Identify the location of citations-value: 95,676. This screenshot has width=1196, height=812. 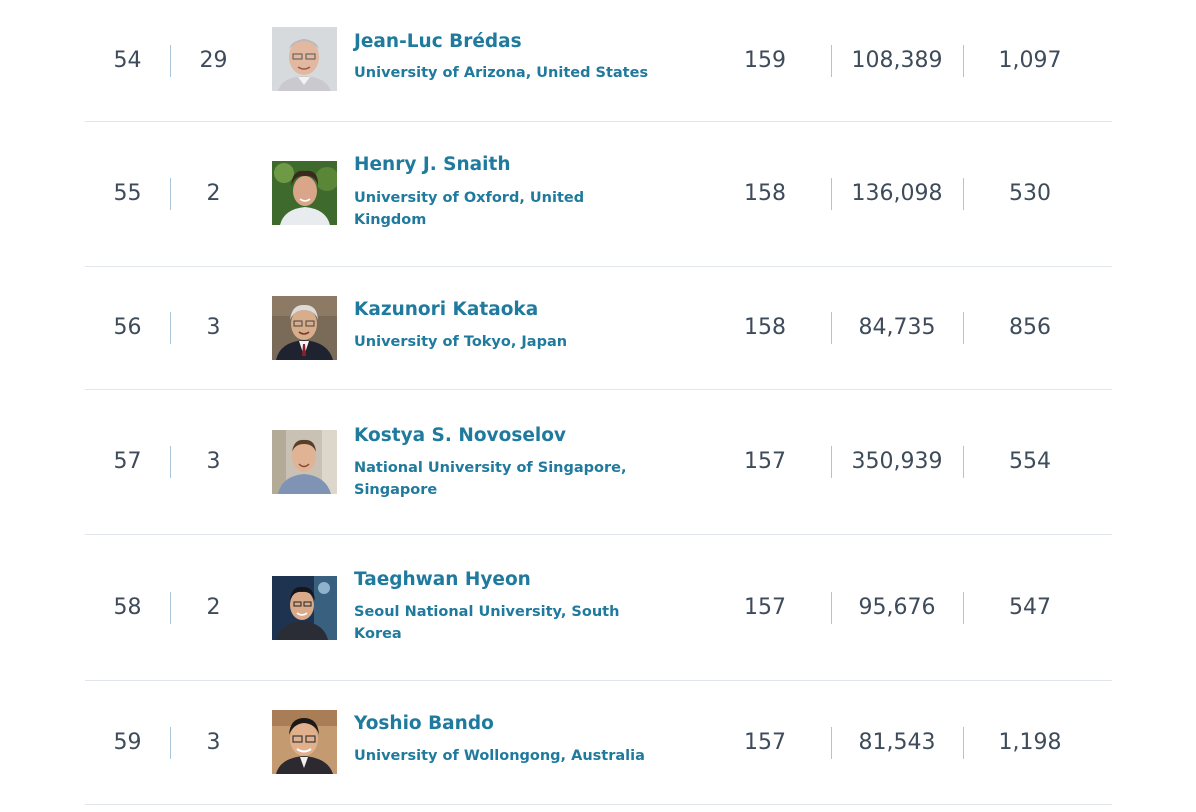
(897, 607).